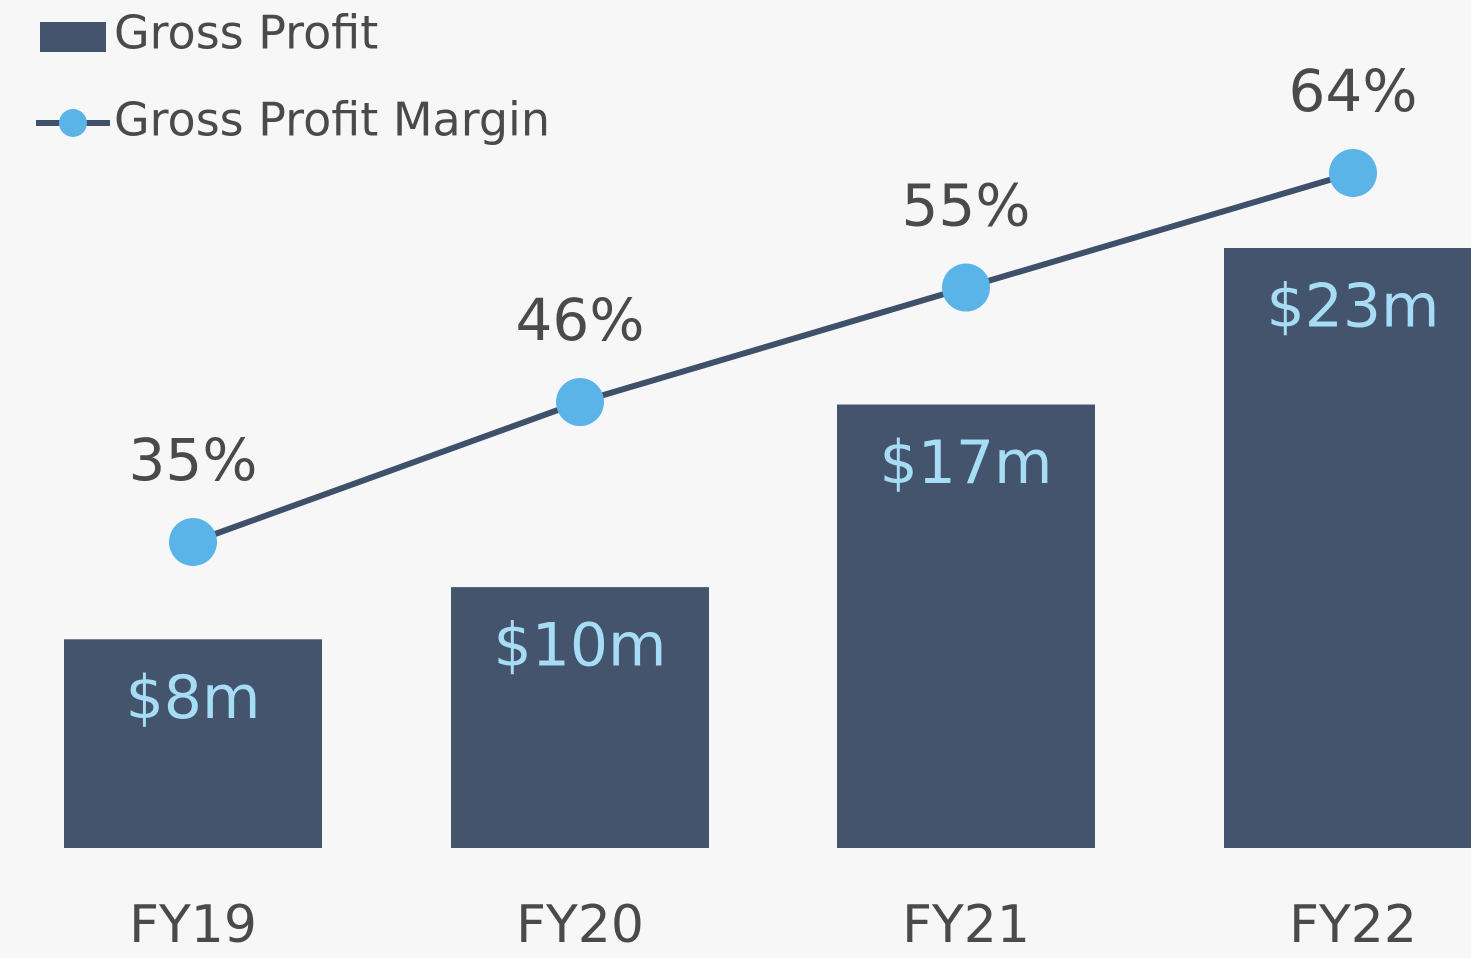 The width and height of the screenshot is (1471, 958). Describe the element at coordinates (1353, 925) in the screenshot. I see `x-tick-label: FY22` at that location.